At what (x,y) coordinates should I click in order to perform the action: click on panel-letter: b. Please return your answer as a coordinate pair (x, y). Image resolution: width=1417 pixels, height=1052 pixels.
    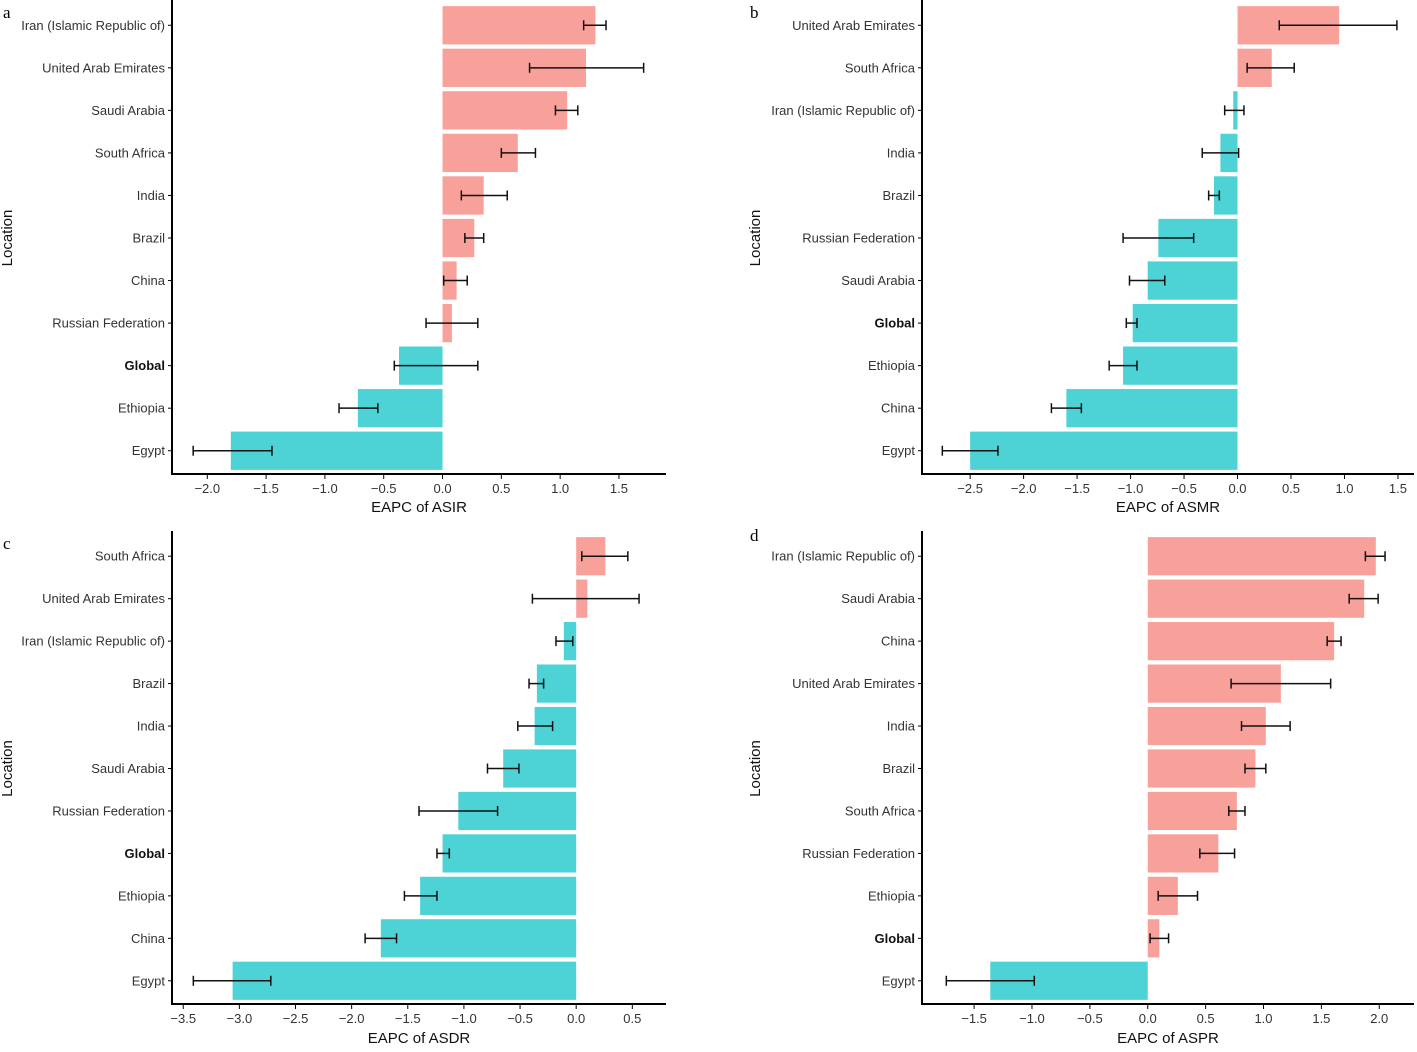
    Looking at the image, I should click on (754, 12).